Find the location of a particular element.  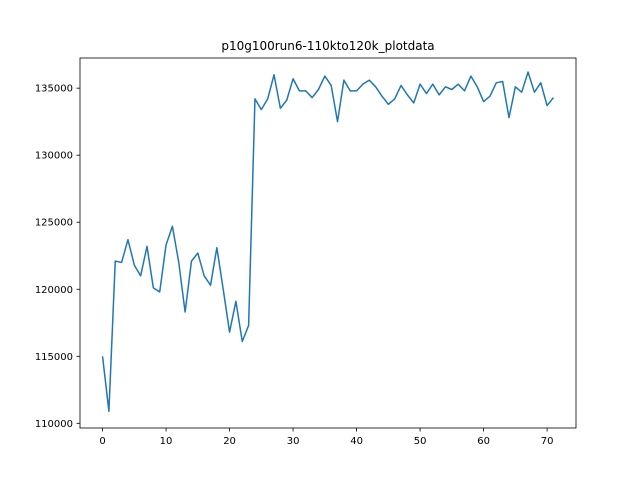

y-tick-label: 110000 is located at coordinates (54, 424).